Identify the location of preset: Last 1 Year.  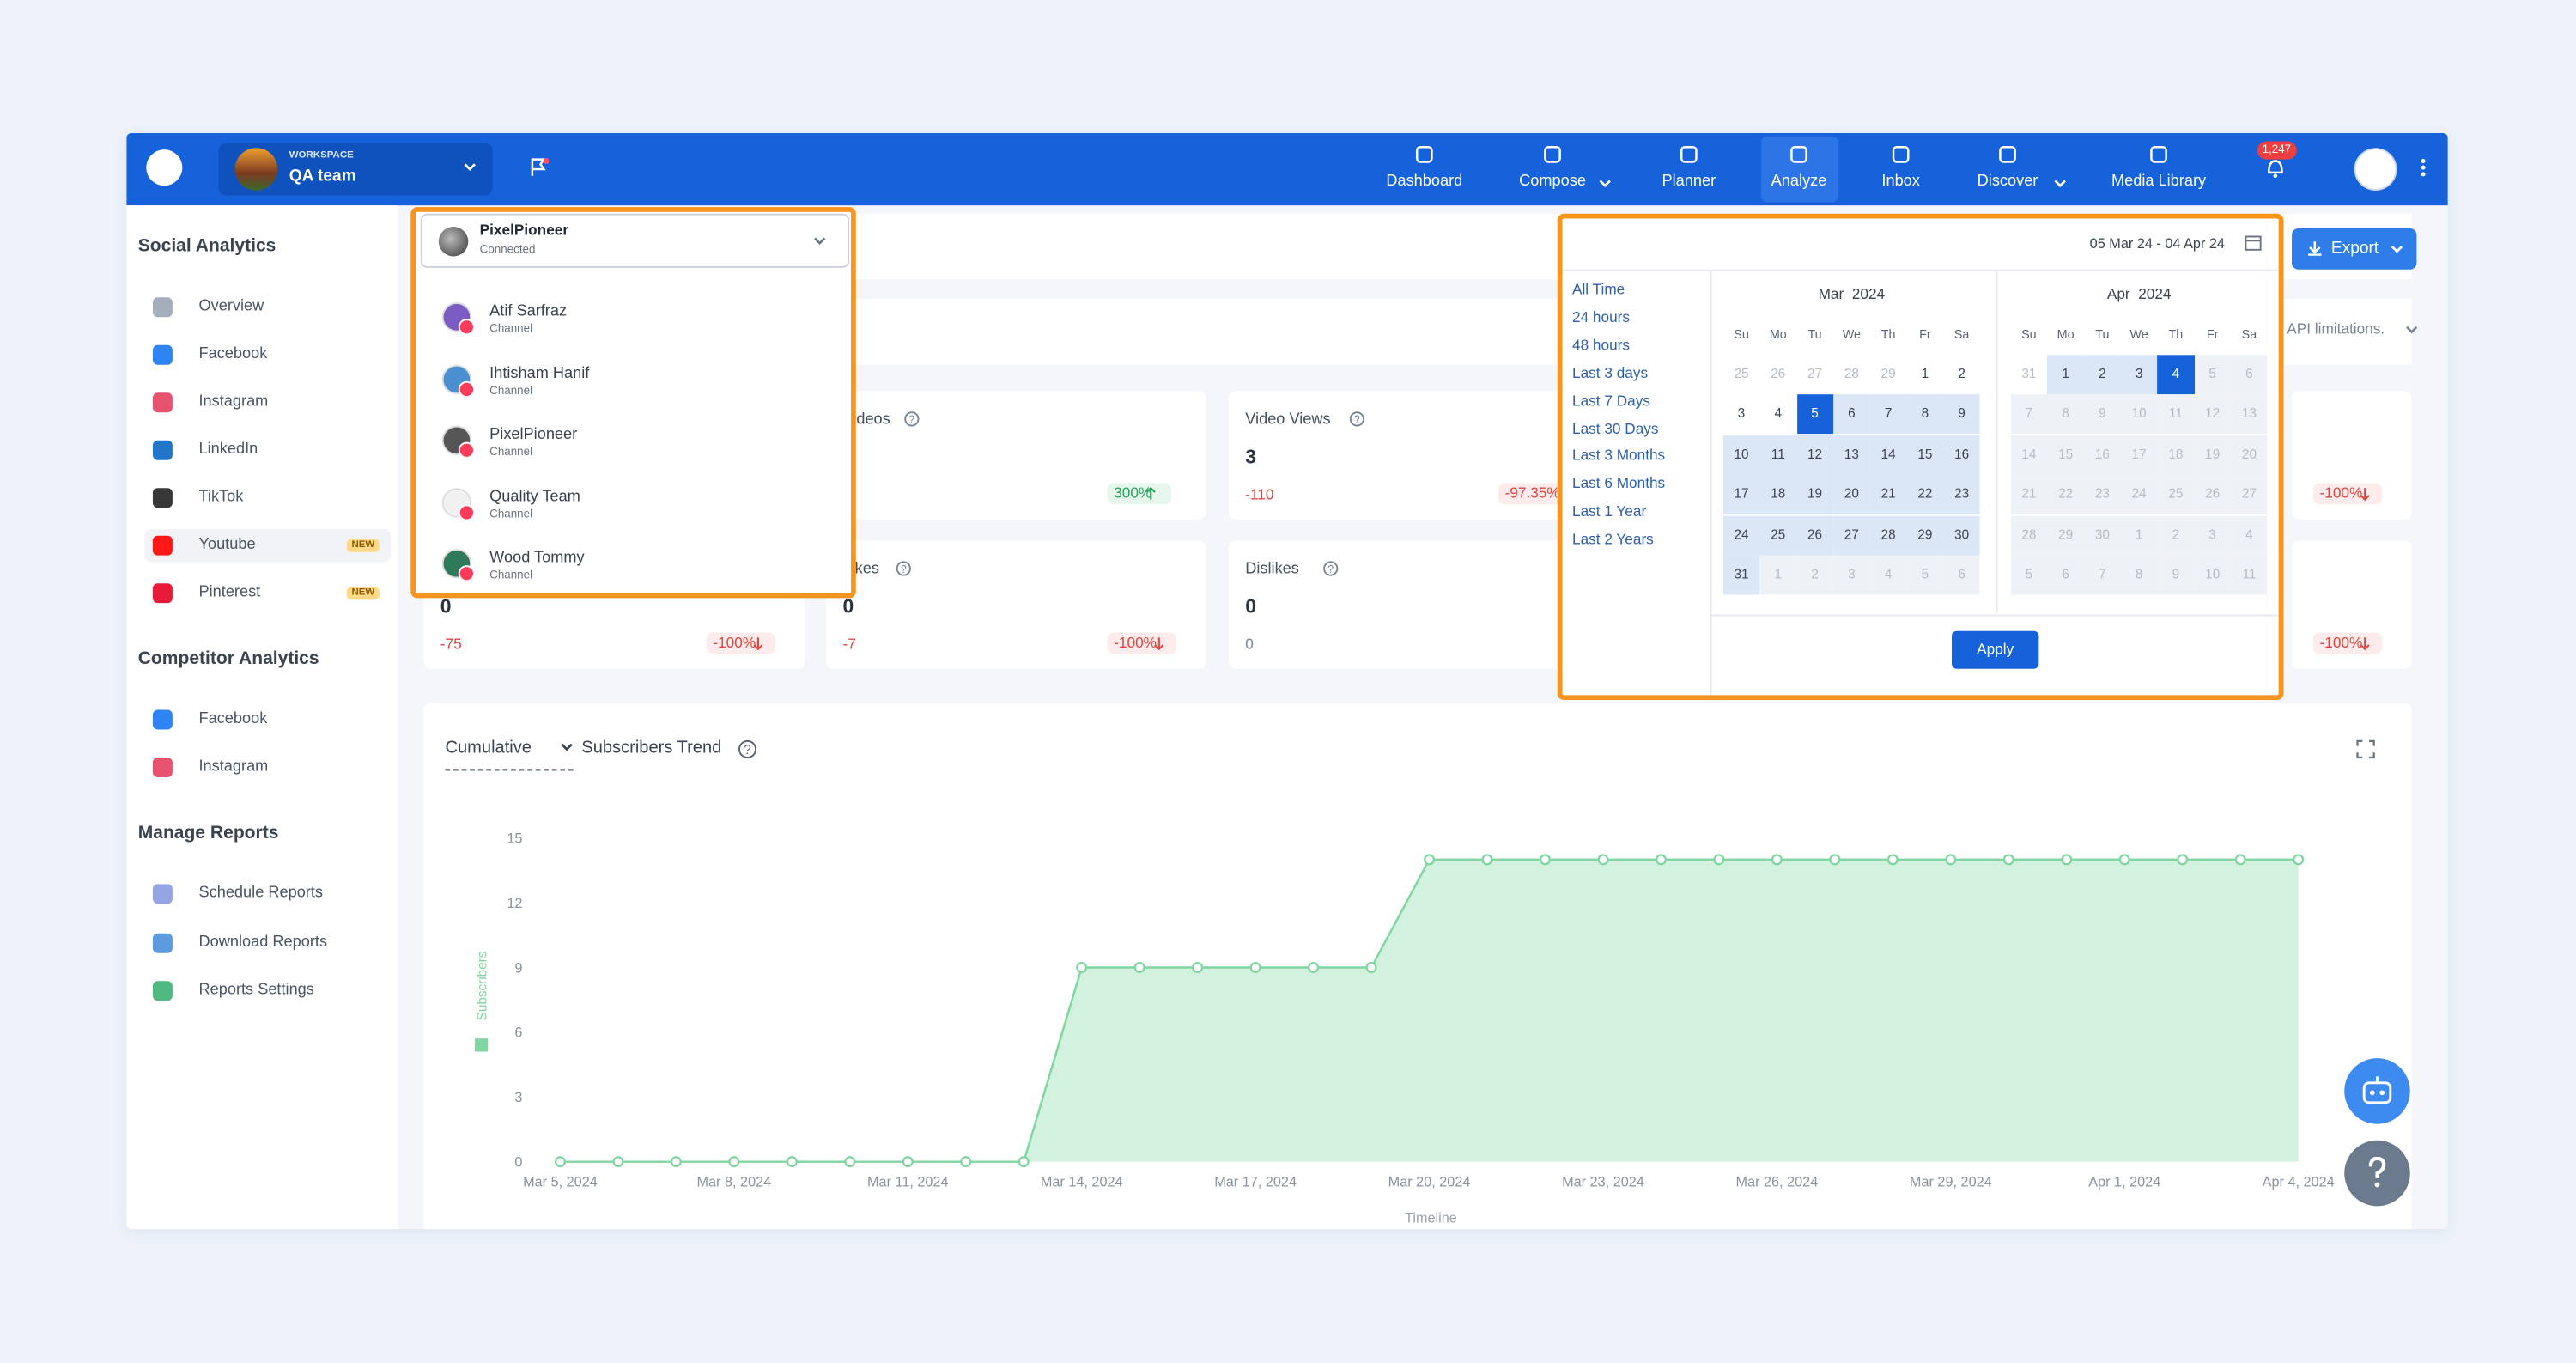
(1609, 511).